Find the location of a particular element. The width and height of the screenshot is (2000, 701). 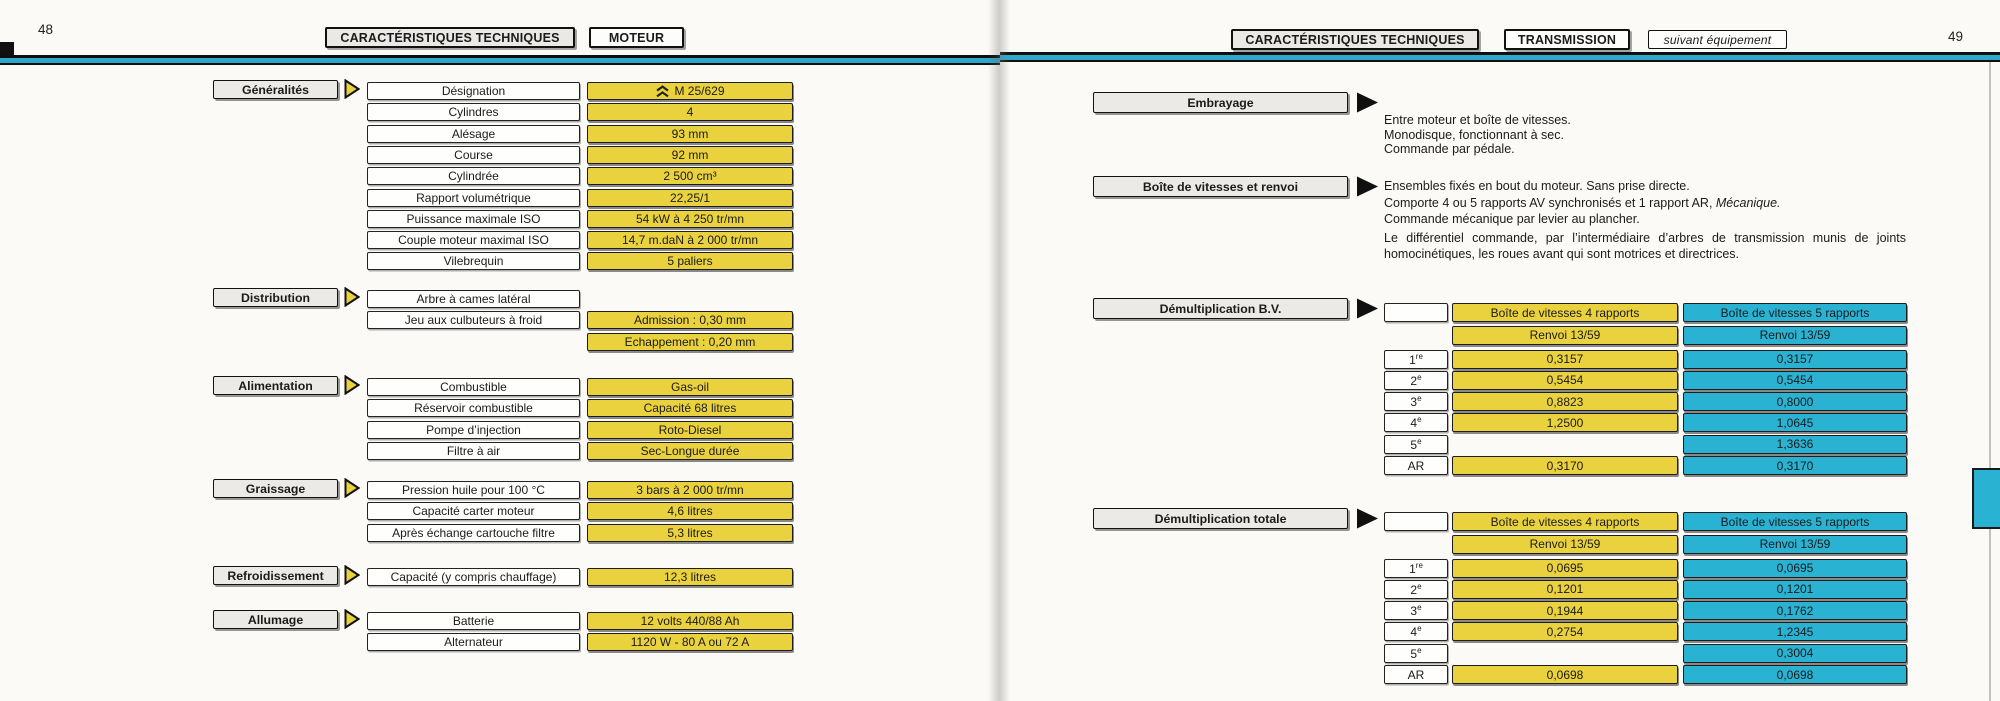

ratio-cell-5sp: 0,1762 is located at coordinates (1795, 611).